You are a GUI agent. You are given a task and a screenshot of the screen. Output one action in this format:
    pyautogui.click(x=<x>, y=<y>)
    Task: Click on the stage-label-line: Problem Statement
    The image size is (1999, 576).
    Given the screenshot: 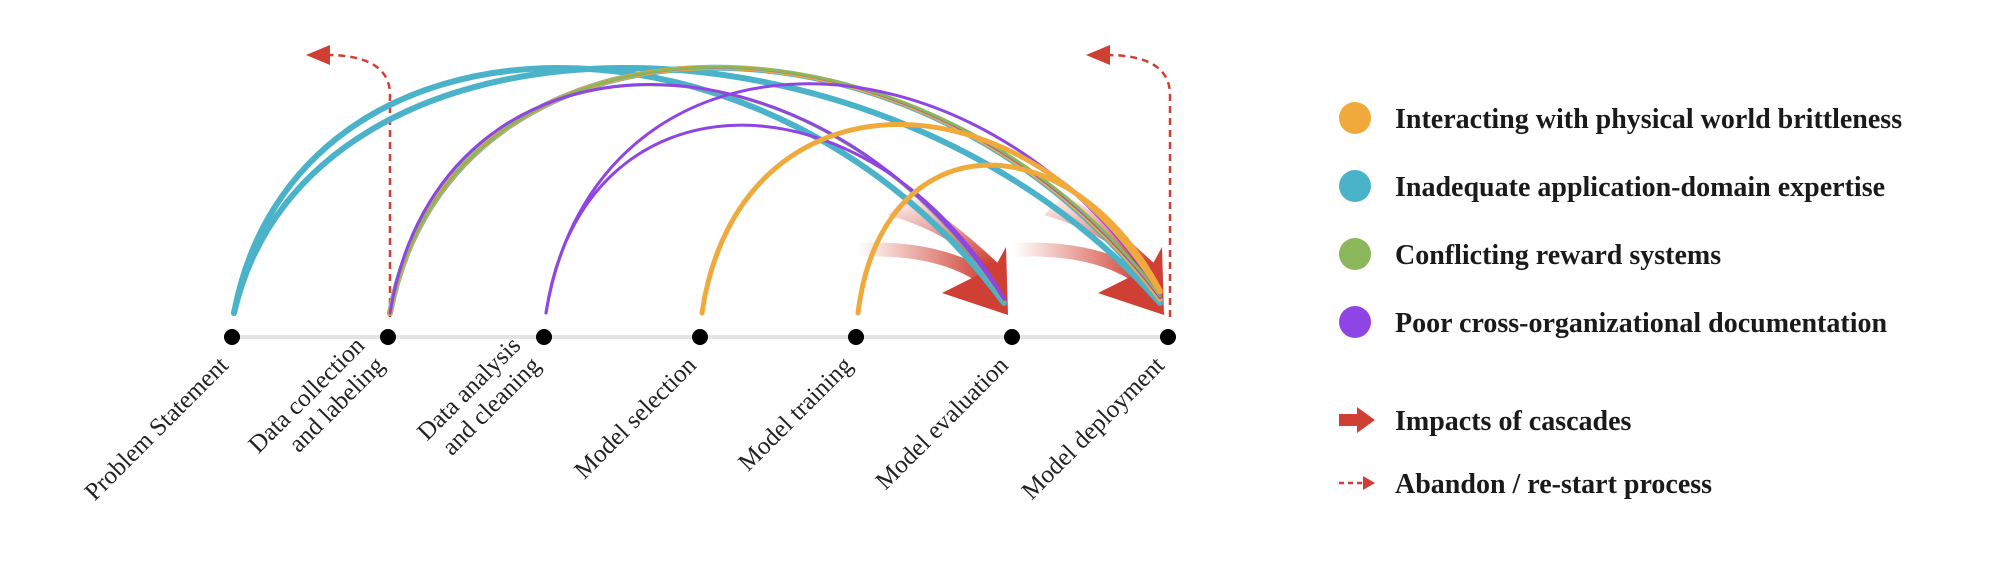 What is the action you would take?
    pyautogui.click(x=157, y=429)
    